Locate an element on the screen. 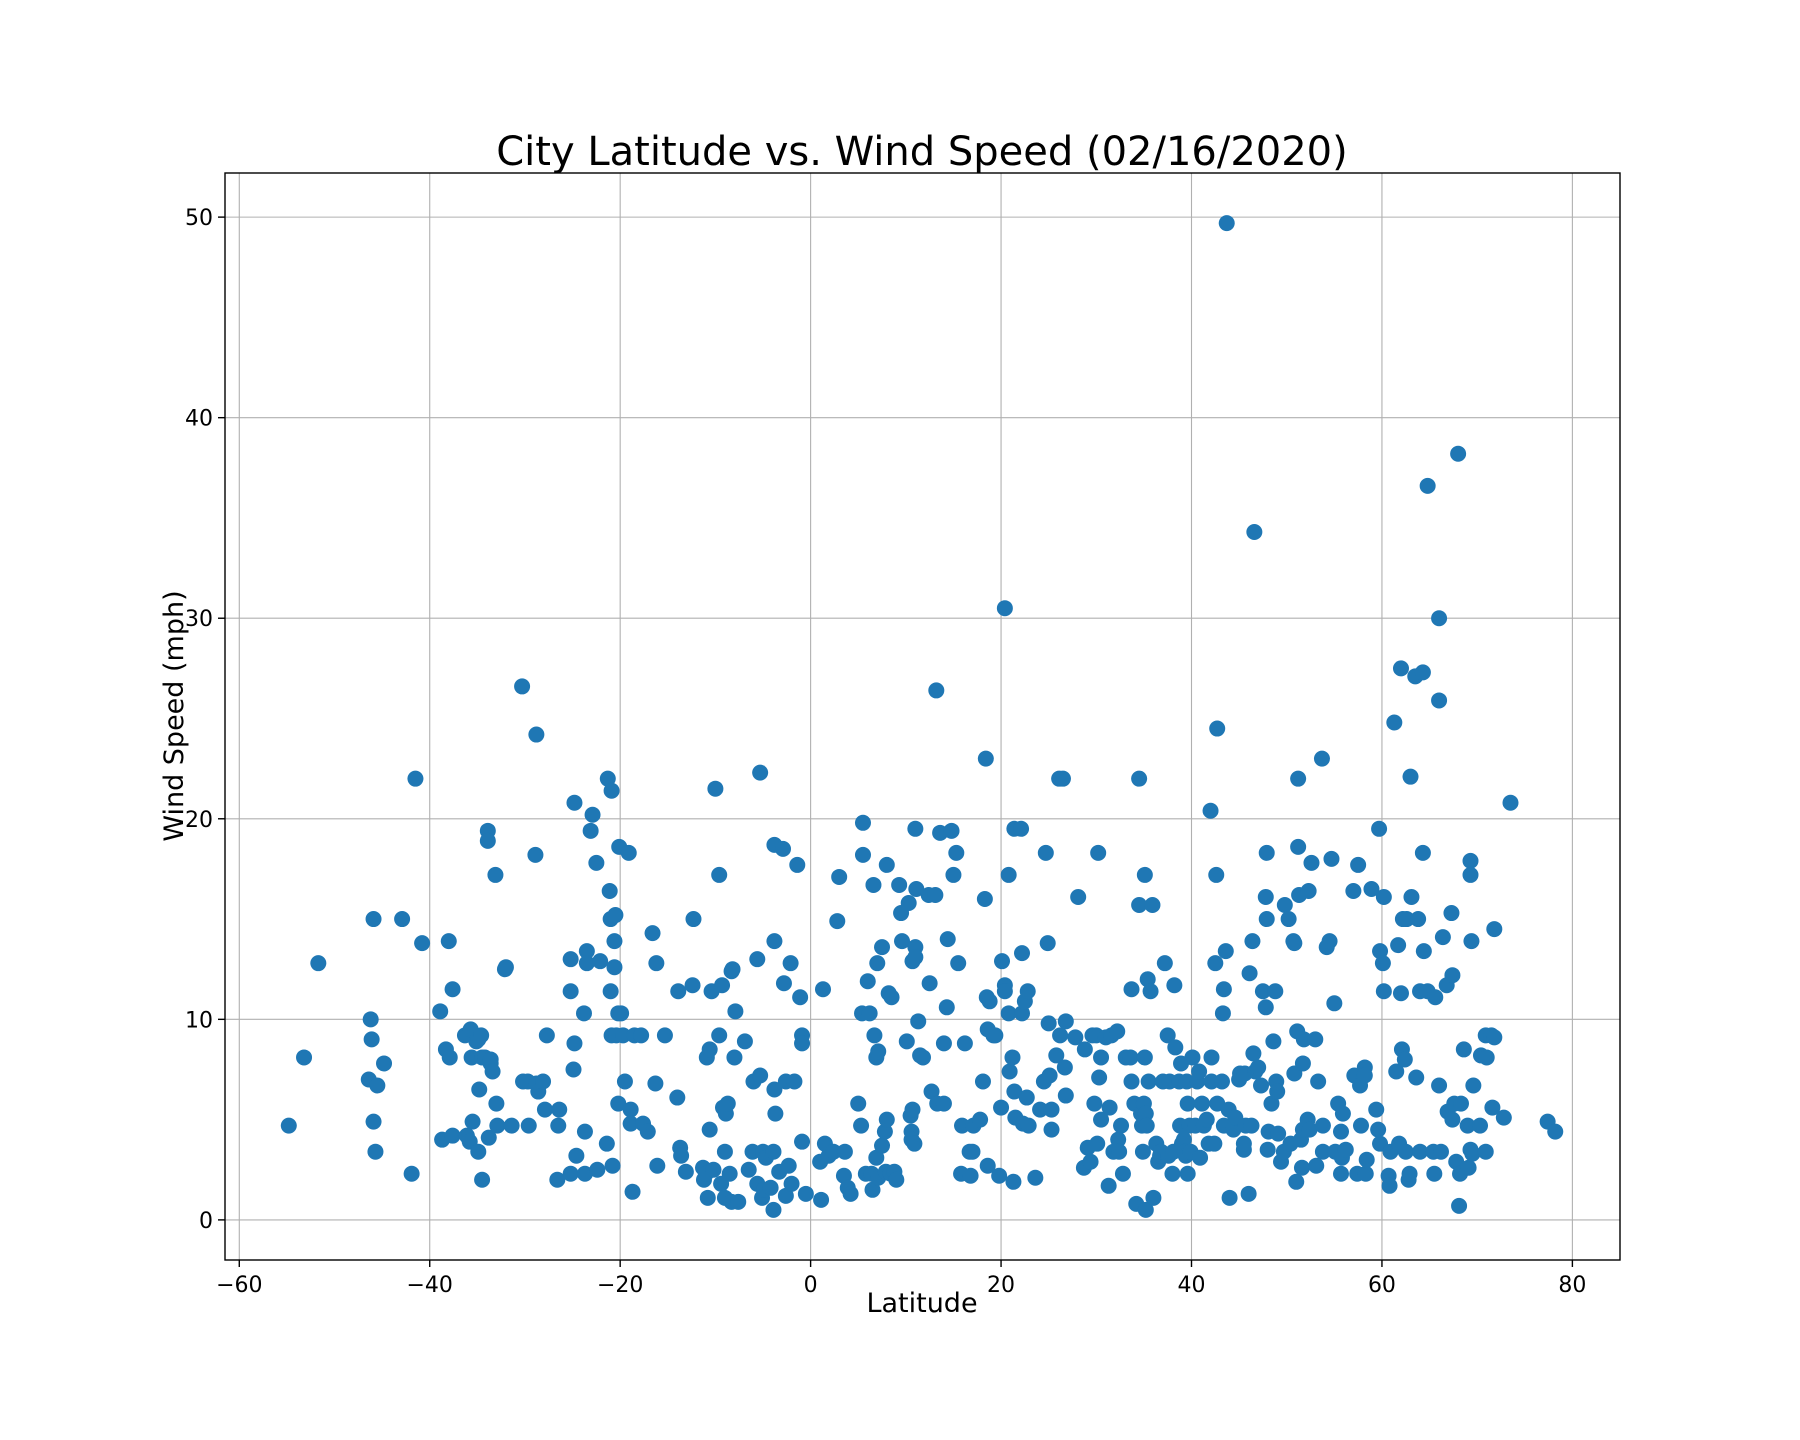 The image size is (1800, 1440). y-tick-label: 0 is located at coordinates (206, 1221).